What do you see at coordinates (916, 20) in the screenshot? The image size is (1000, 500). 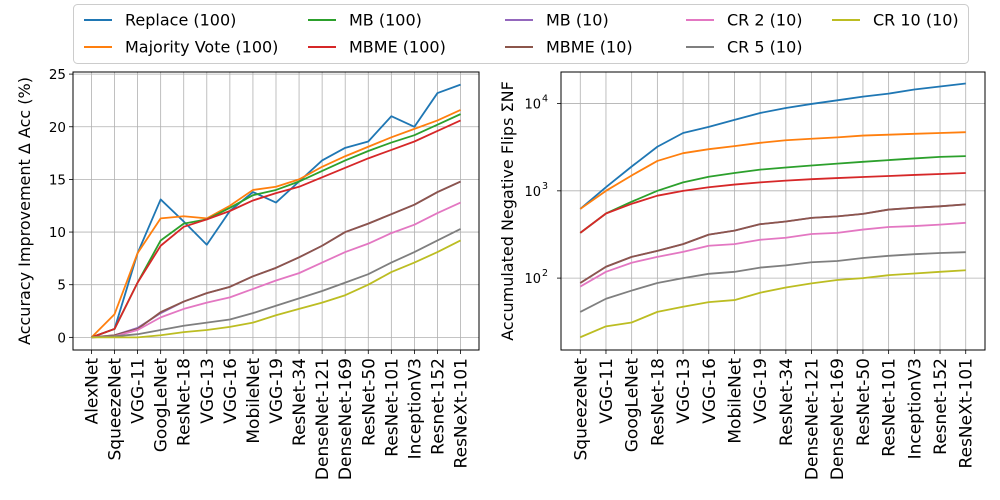 I see `legend-label: CR 10 (10)` at bounding box center [916, 20].